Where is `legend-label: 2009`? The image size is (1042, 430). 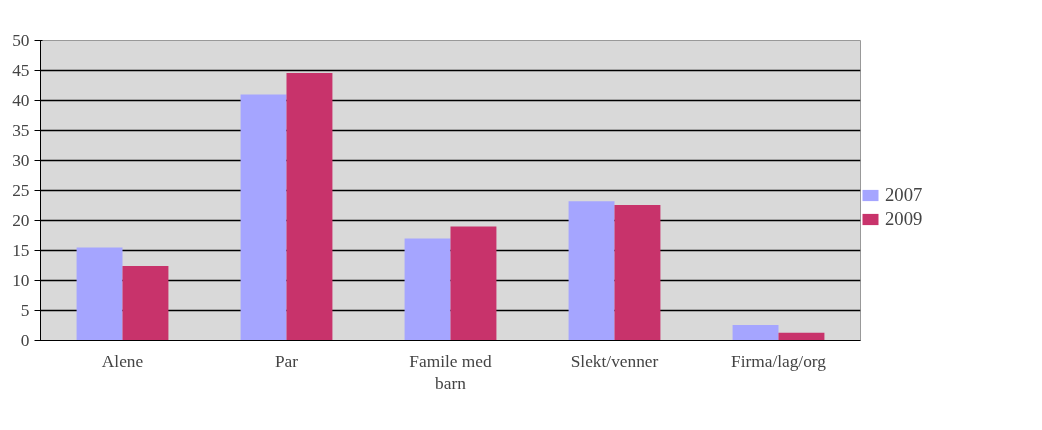 legend-label: 2009 is located at coordinates (904, 219).